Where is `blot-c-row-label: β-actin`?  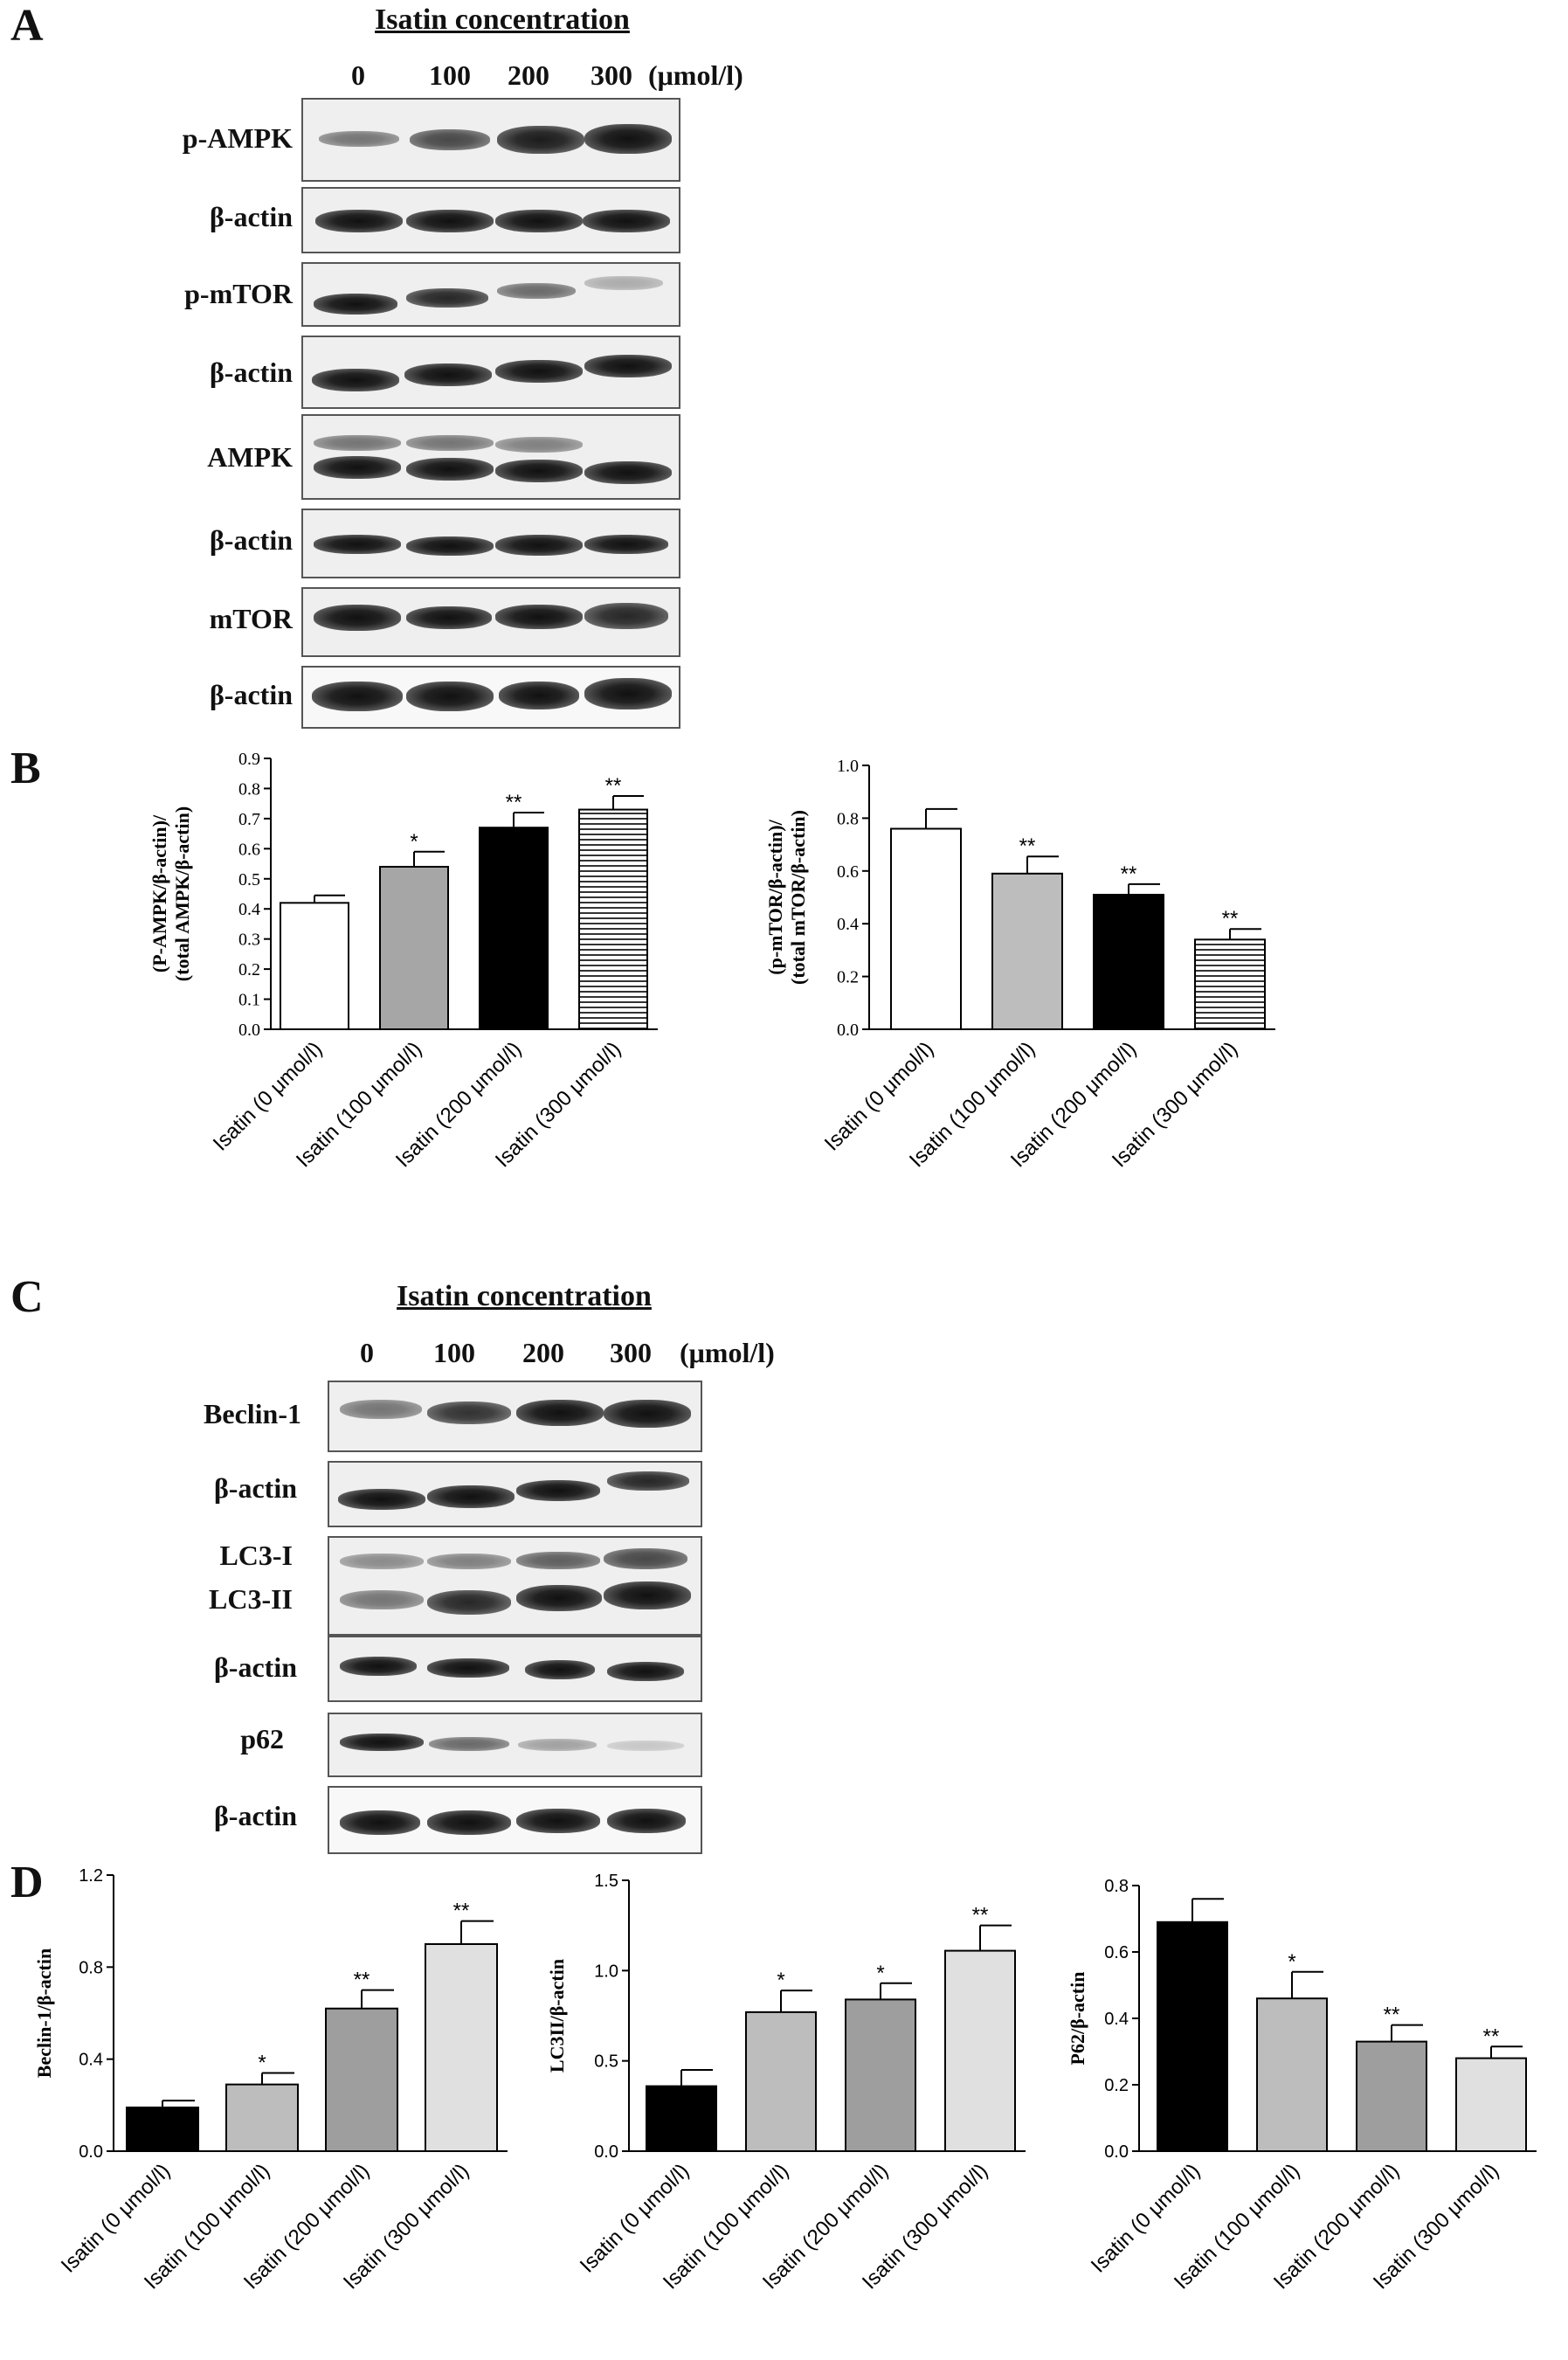
blot-c-row-label: β-actin is located at coordinates (255, 1667).